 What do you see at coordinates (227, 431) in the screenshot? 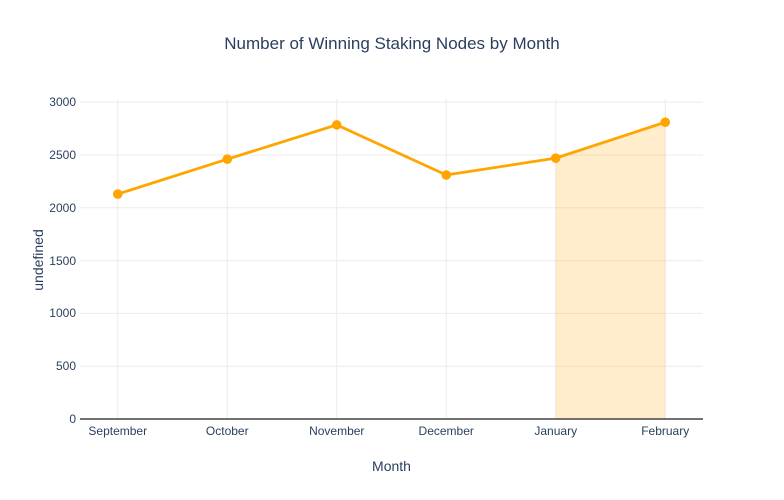
I see `x-tick-label: October` at bounding box center [227, 431].